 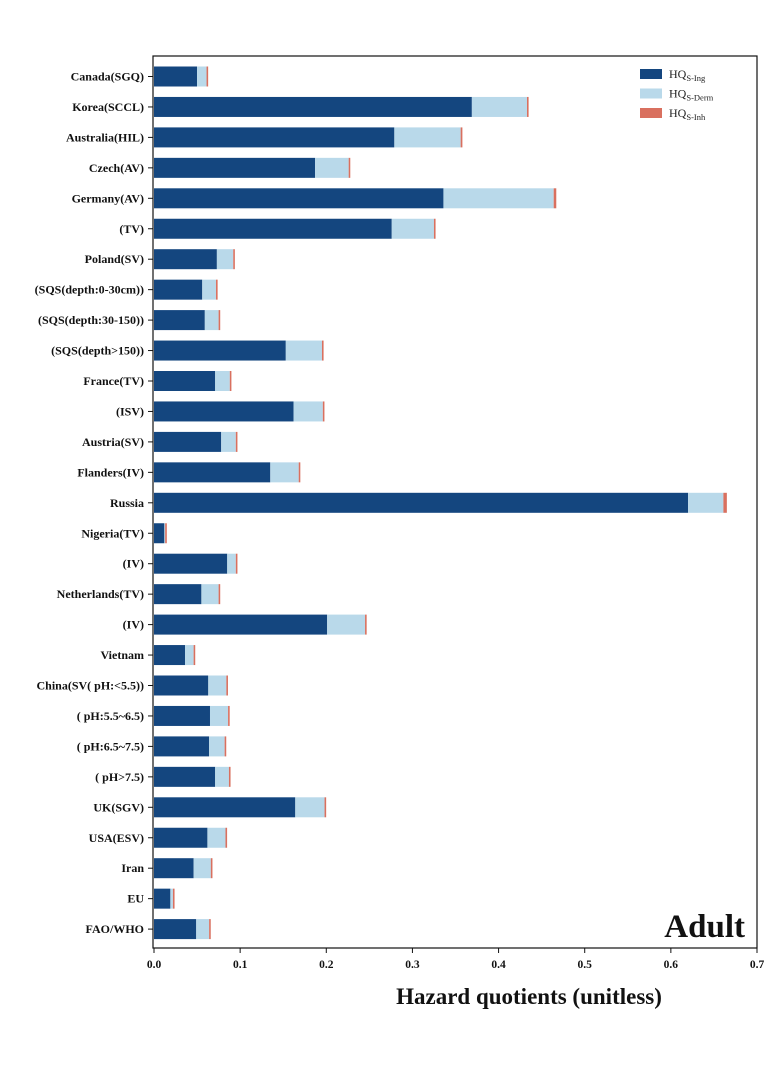 What do you see at coordinates (132, 868) in the screenshot?
I see `category-label: Iran` at bounding box center [132, 868].